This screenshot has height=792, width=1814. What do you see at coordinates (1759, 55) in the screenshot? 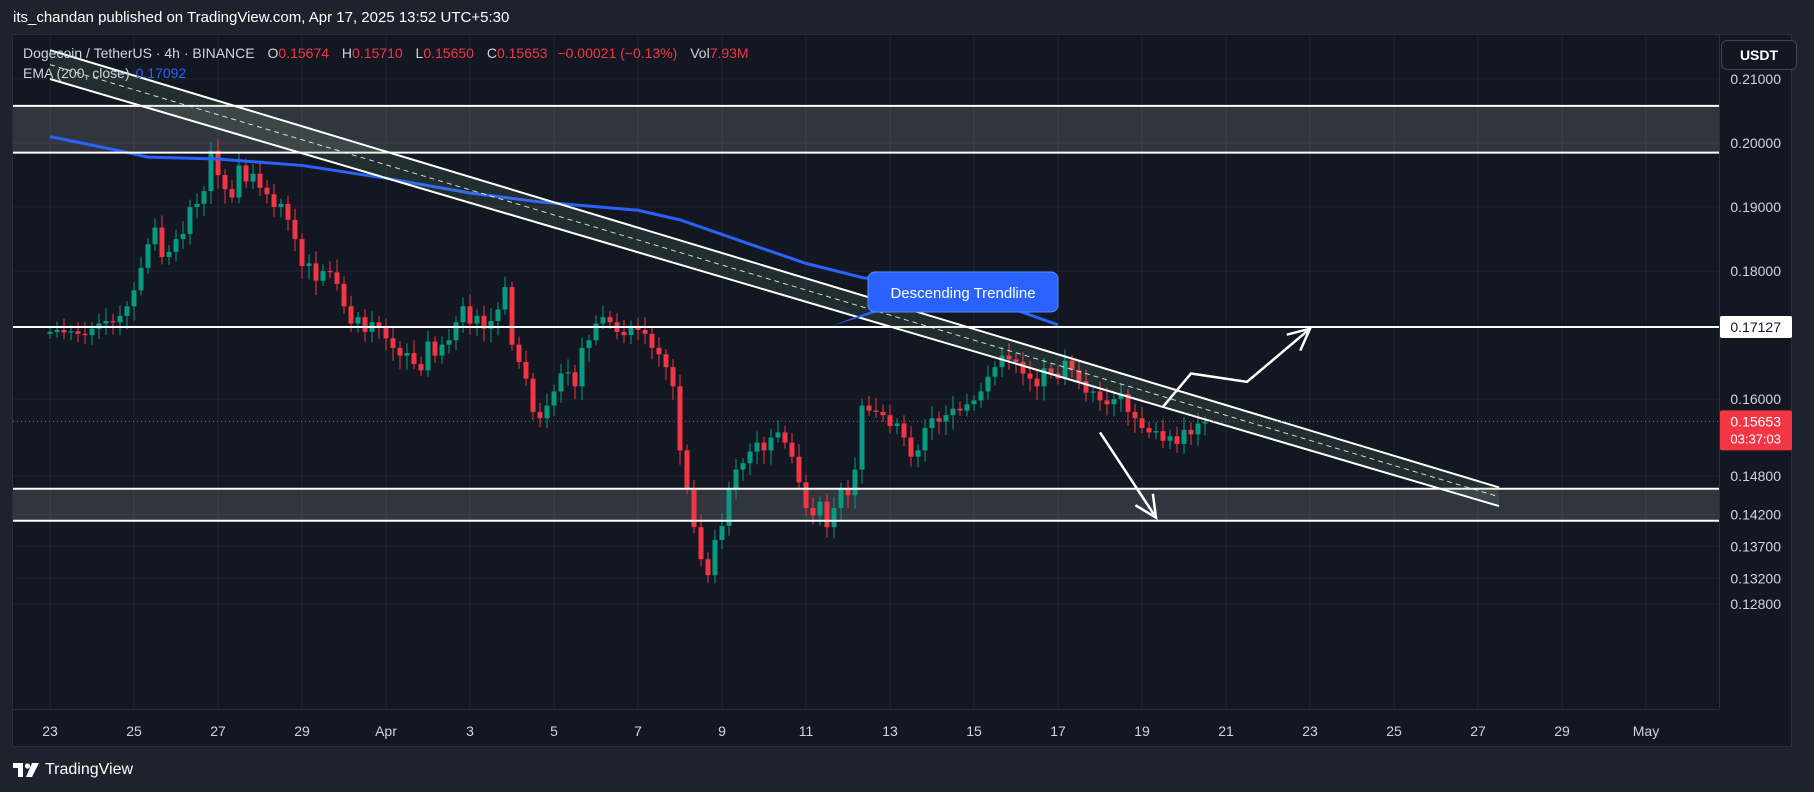
I see `currency-button: USDT` at bounding box center [1759, 55].